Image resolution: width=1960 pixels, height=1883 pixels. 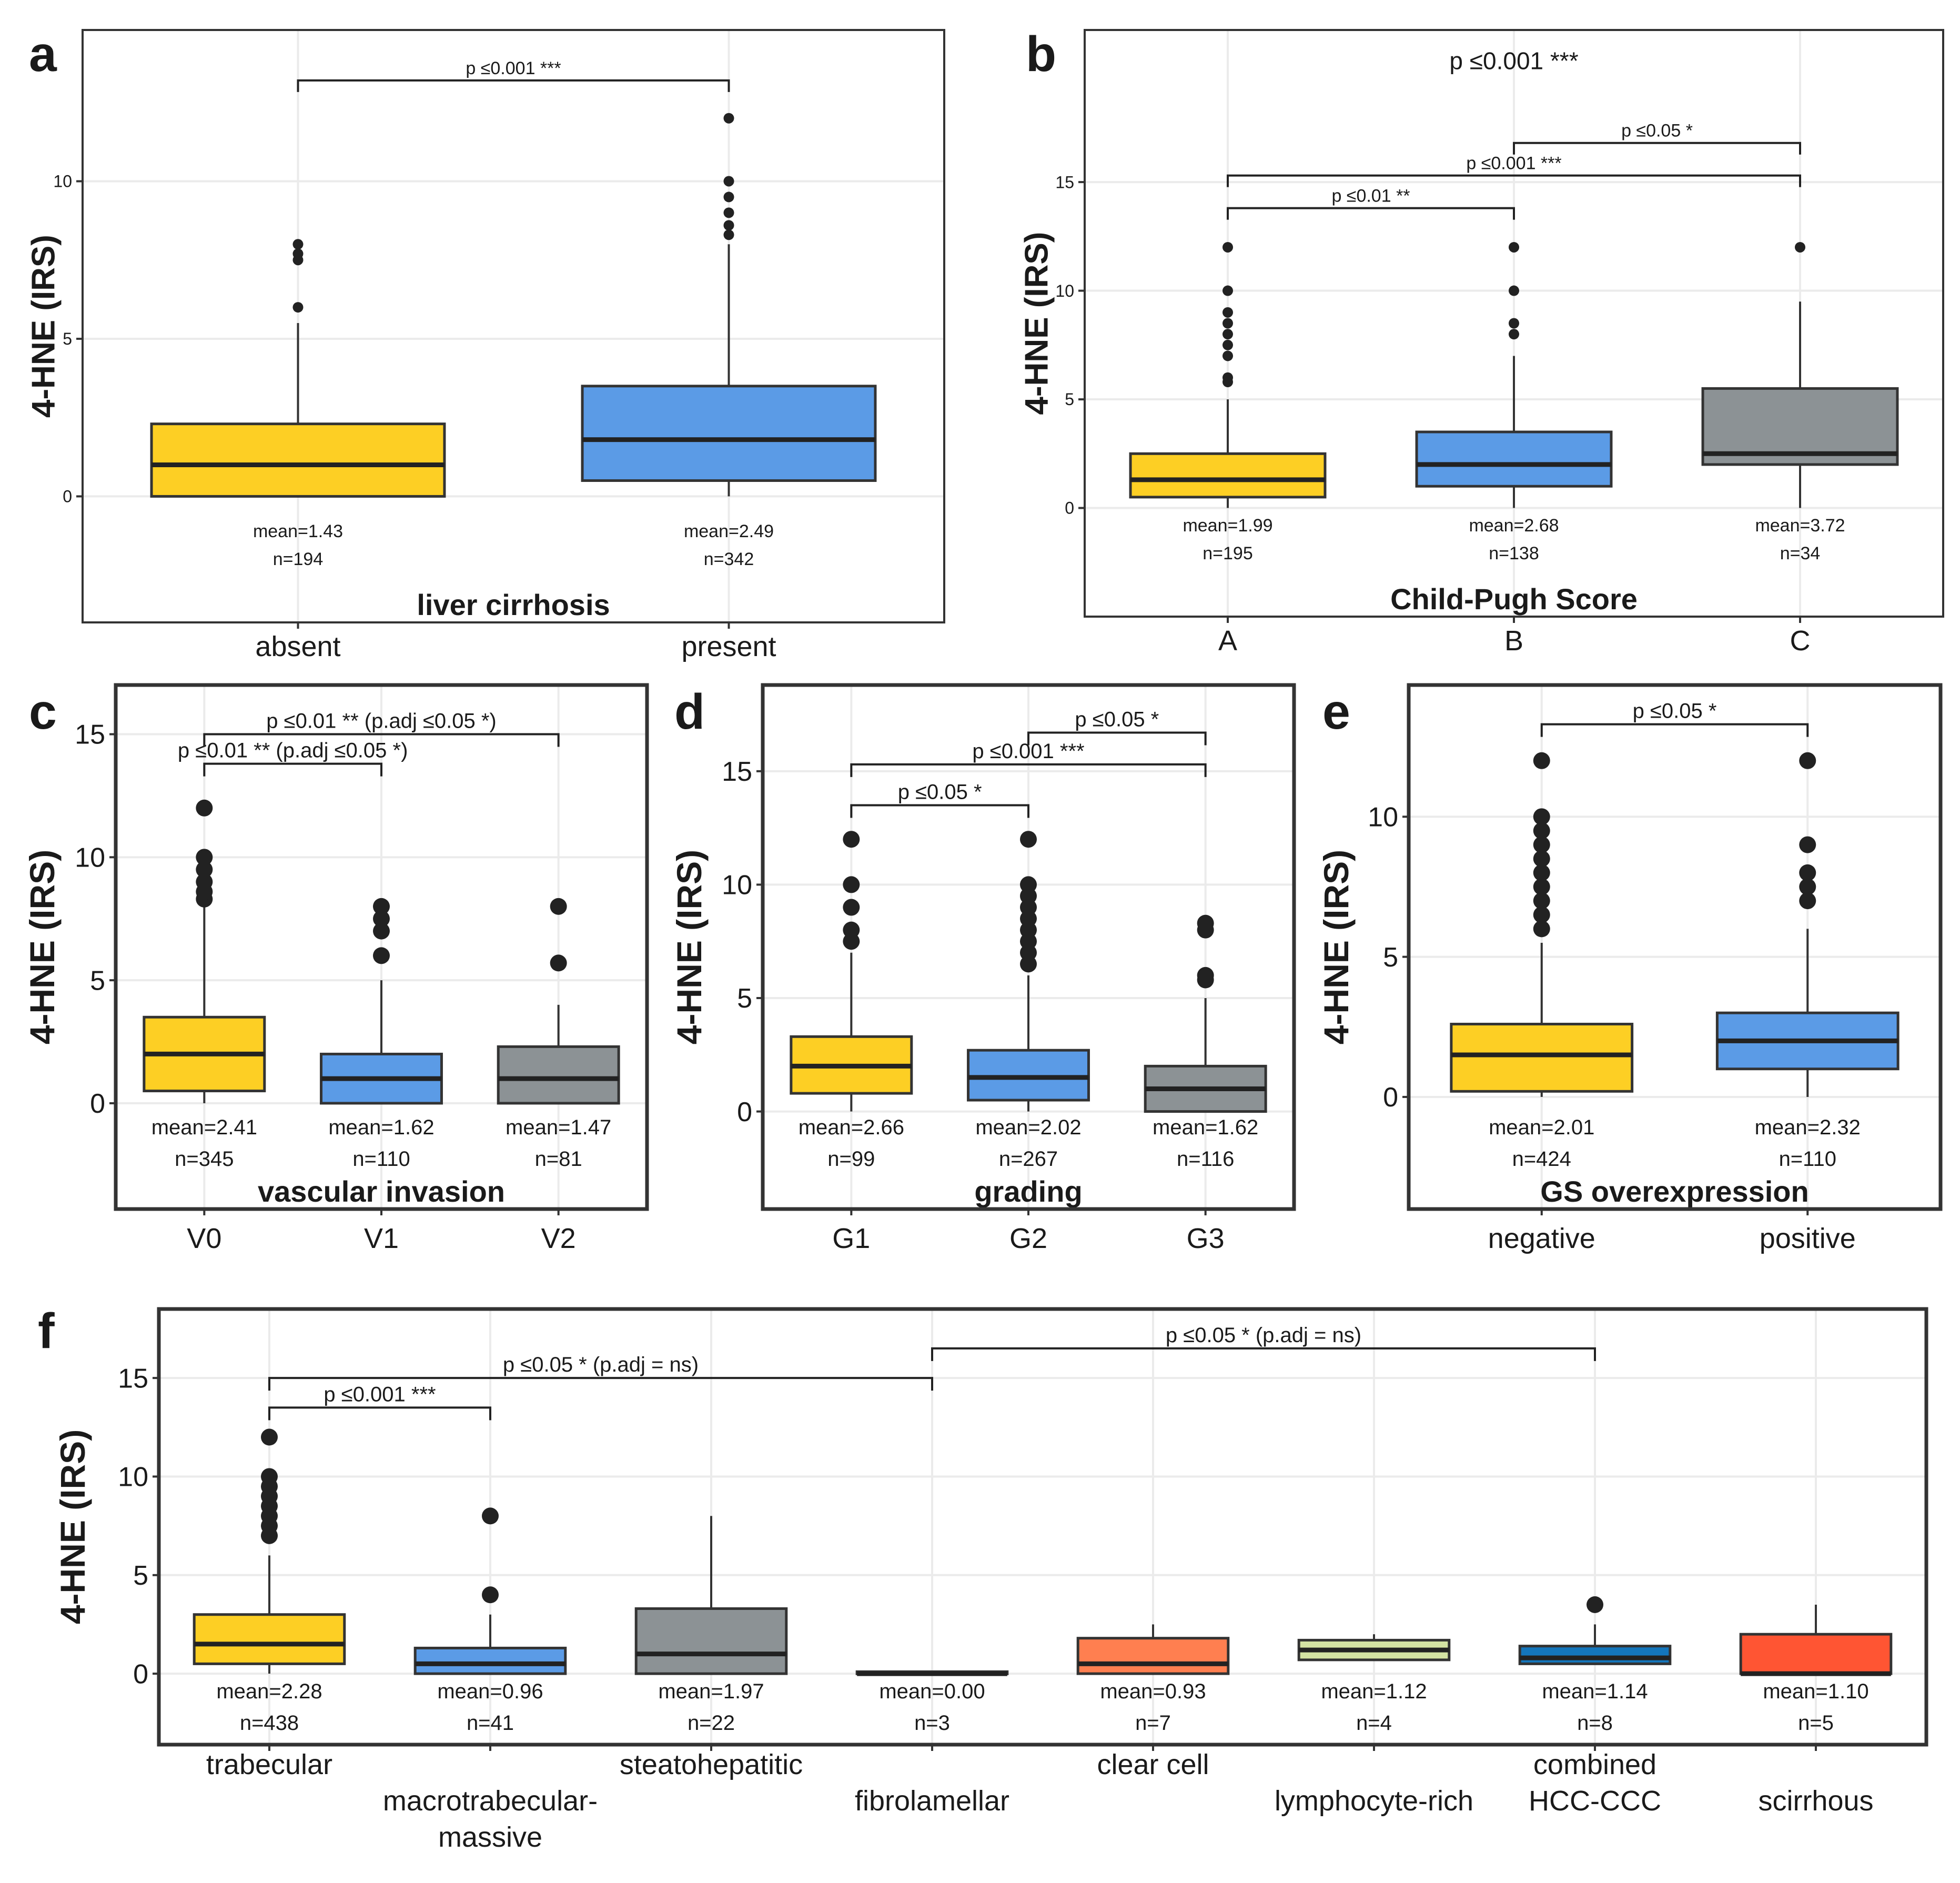 What do you see at coordinates (297, 646) in the screenshot?
I see `panel-a-category-label: absent` at bounding box center [297, 646].